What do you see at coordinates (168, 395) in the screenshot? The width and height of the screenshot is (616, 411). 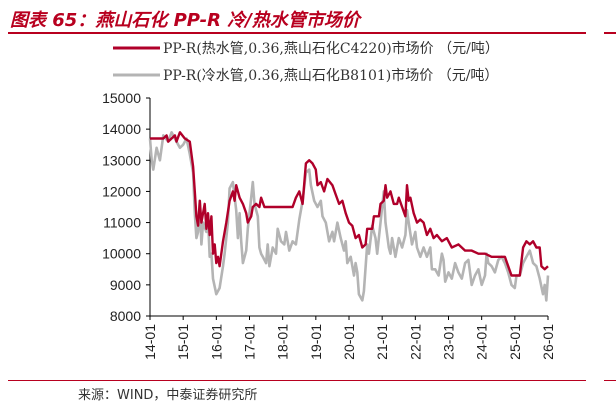 I see `source-note: 来源：WIND，中泰证券研究所` at bounding box center [168, 395].